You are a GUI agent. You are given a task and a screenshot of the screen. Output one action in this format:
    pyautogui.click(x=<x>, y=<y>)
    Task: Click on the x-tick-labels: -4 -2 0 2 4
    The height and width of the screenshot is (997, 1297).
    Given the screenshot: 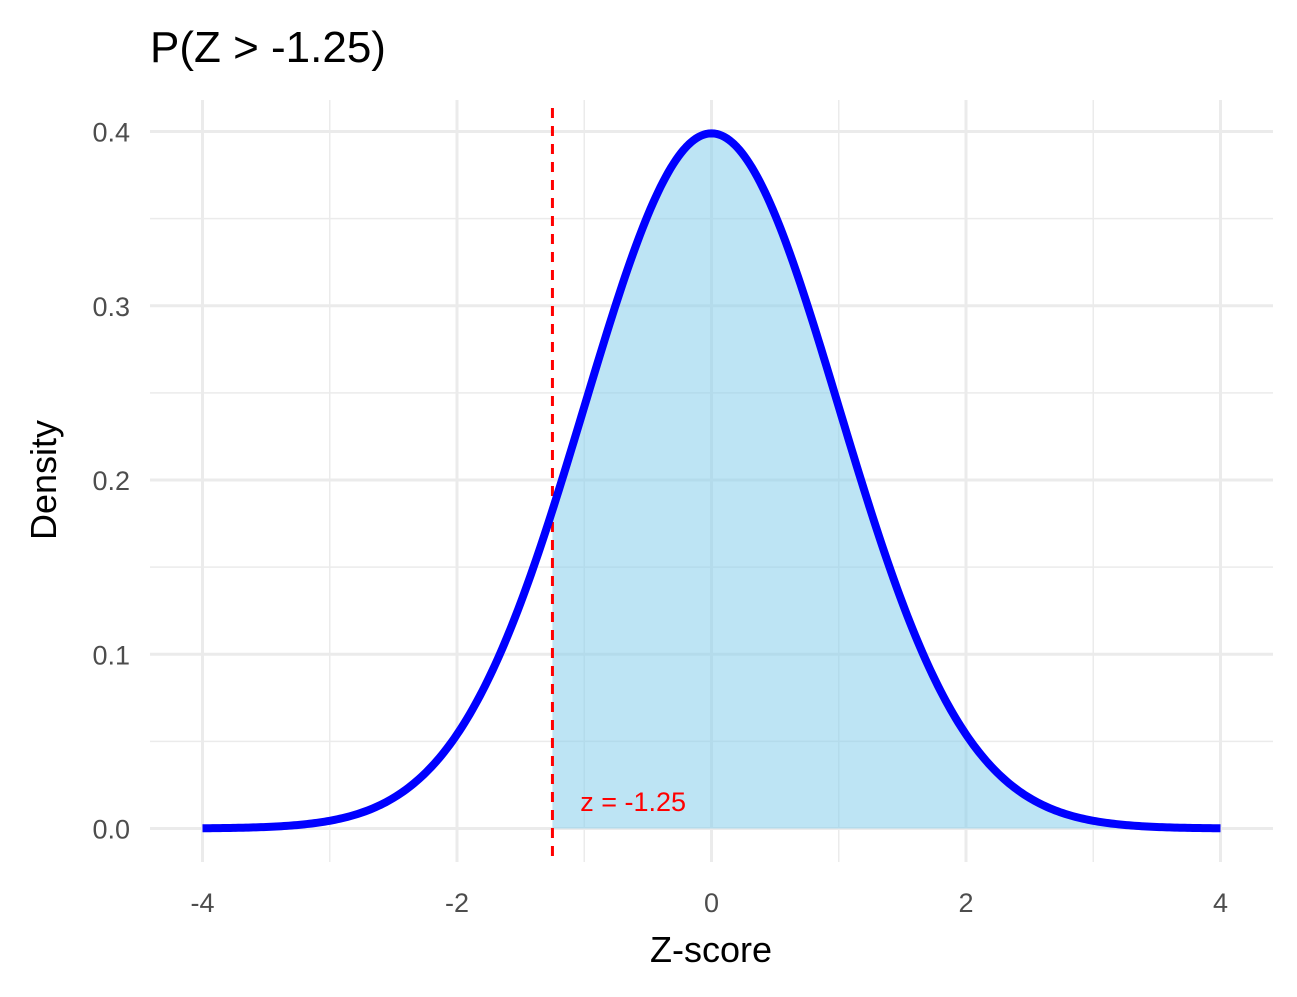 What is the action you would take?
    pyautogui.click(x=709, y=903)
    